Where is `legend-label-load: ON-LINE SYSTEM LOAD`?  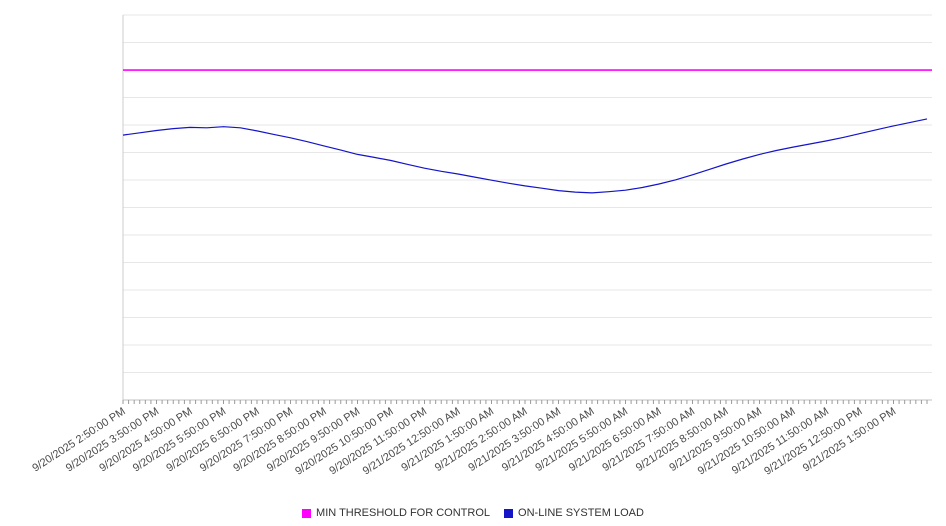 legend-label-load: ON-LINE SYSTEM LOAD is located at coordinates (581, 513).